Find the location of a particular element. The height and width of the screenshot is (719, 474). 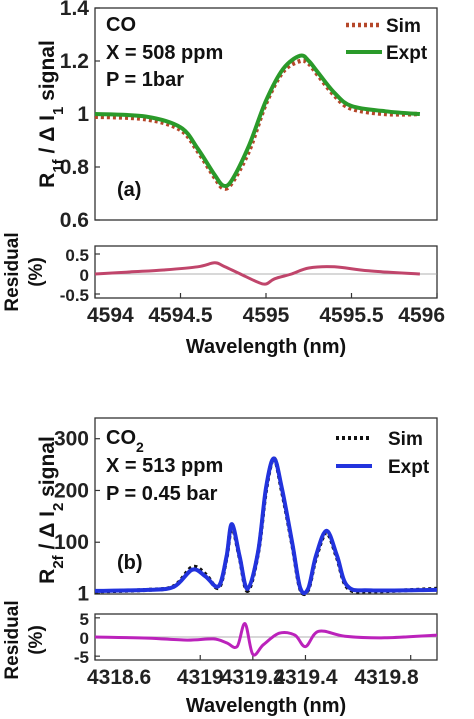

panel-a-species: CO is located at coordinates (121, 25).